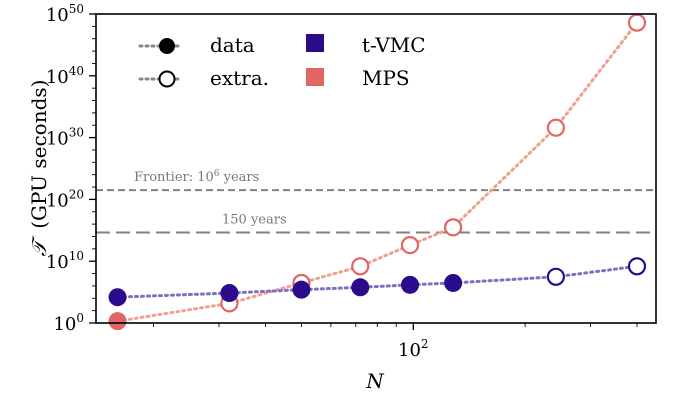 Image resolution: width=675 pixels, height=400 pixels. What do you see at coordinates (68, 323) in the screenshot?
I see `y-tick-label: 100` at bounding box center [68, 323].